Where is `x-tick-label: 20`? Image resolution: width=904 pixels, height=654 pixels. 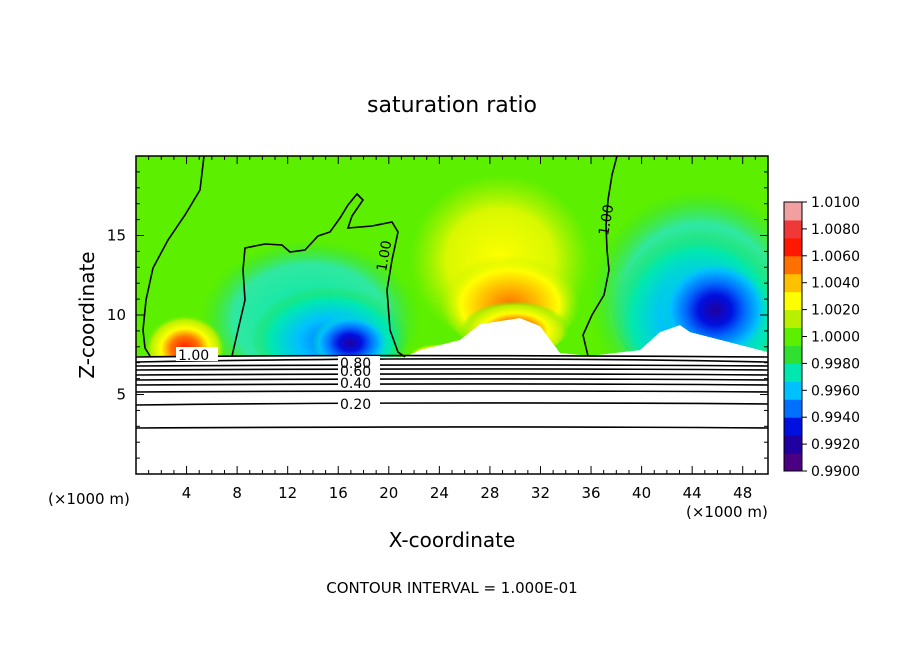
x-tick-label: 20 is located at coordinates (388, 493).